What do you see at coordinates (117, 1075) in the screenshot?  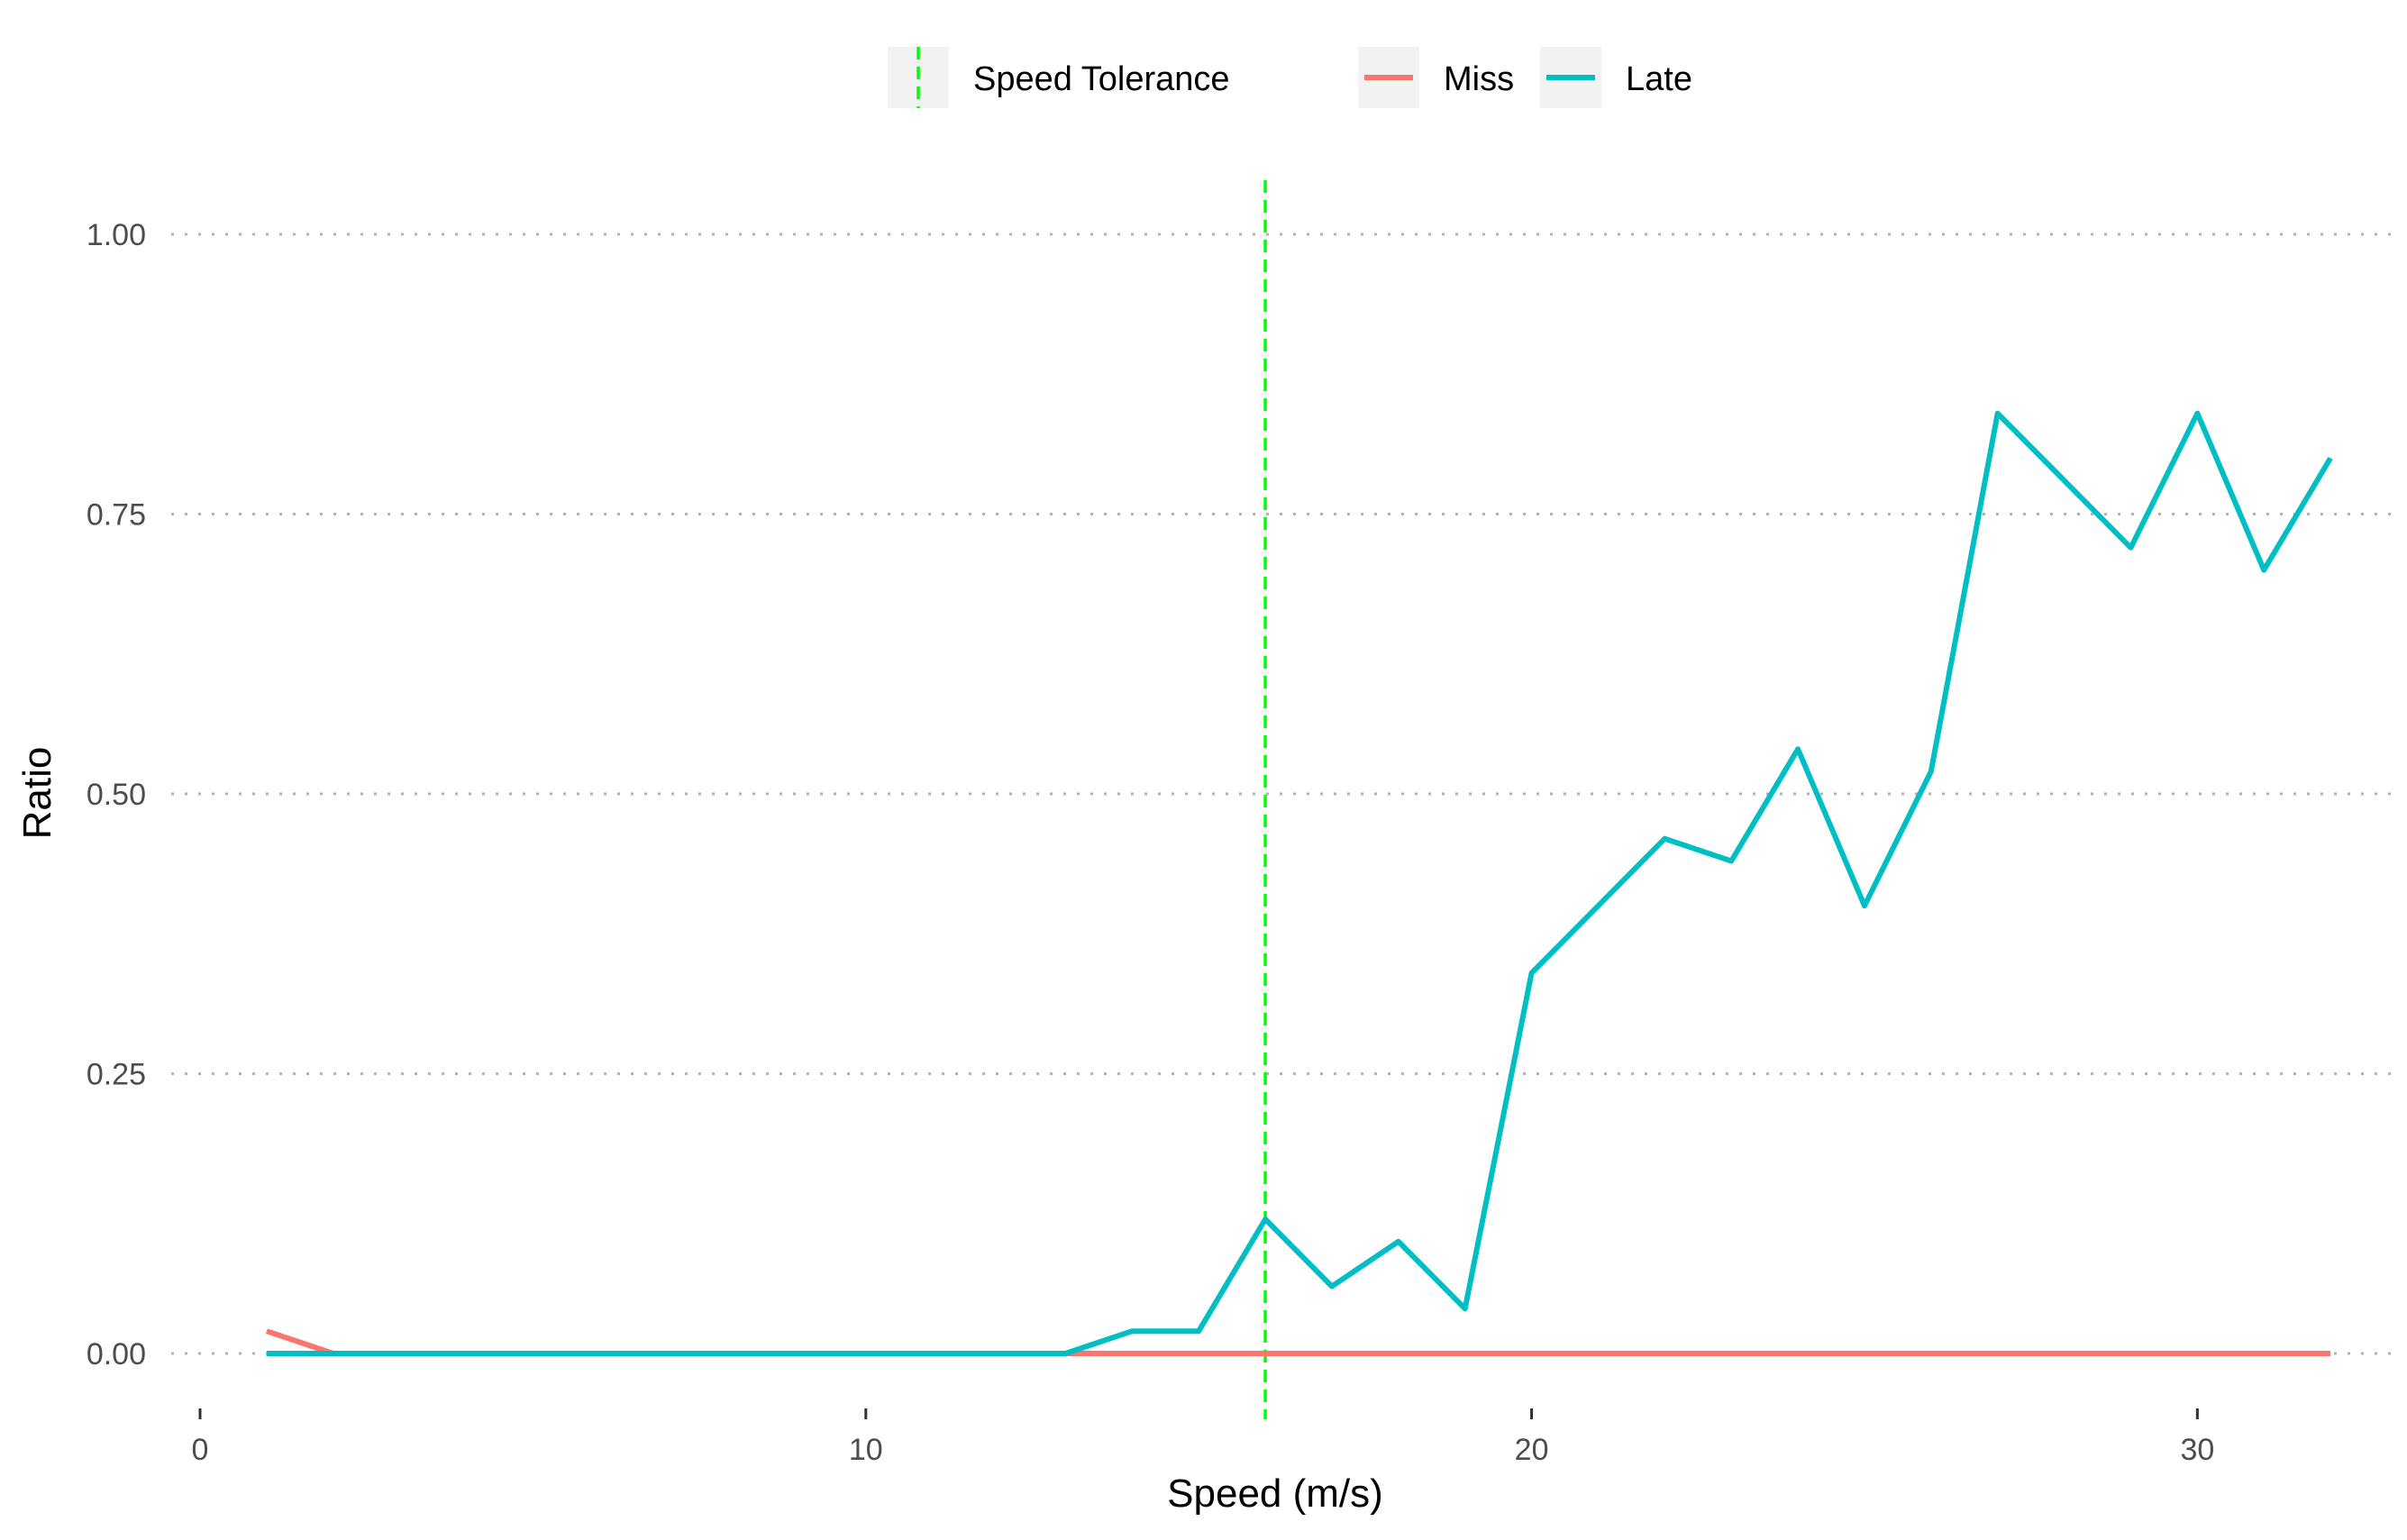 I see `y-tick-label: 0.25` at bounding box center [117, 1075].